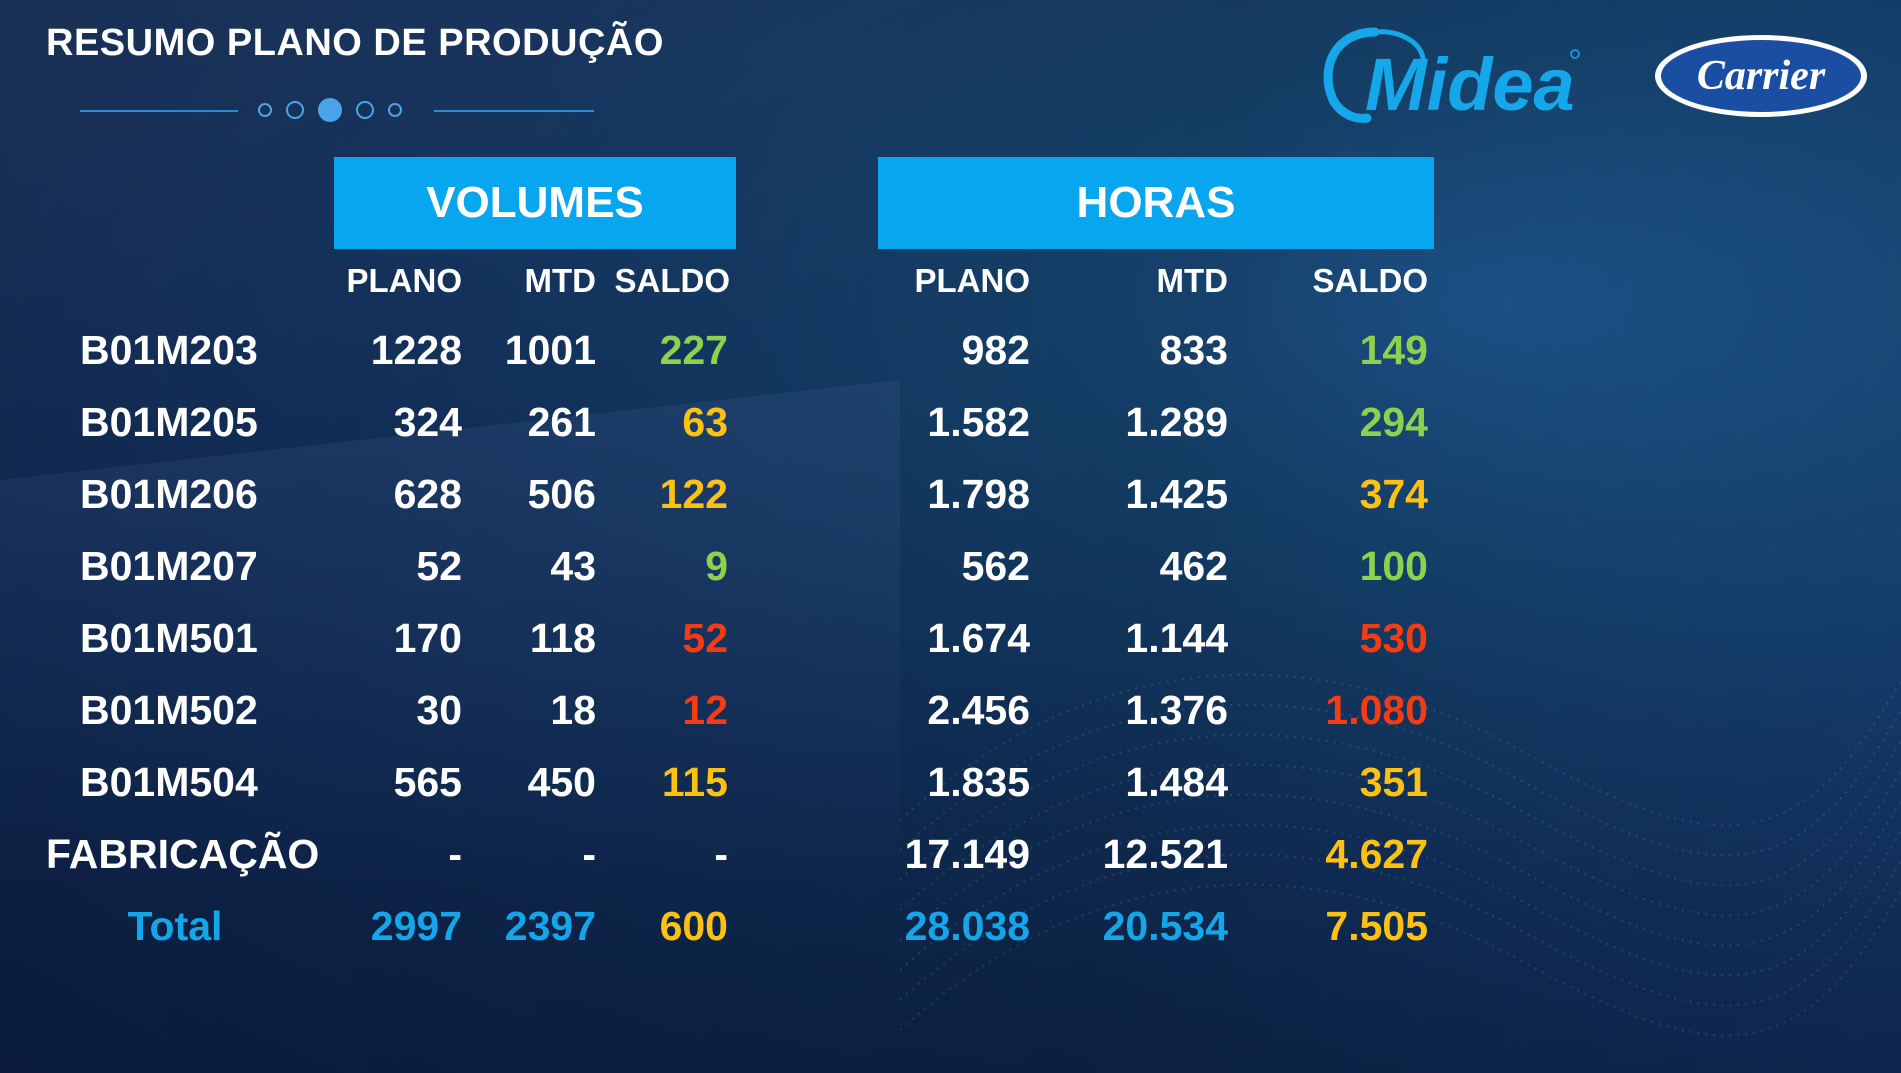  I want to click on svg-text: Carrier, so click(1761, 76).